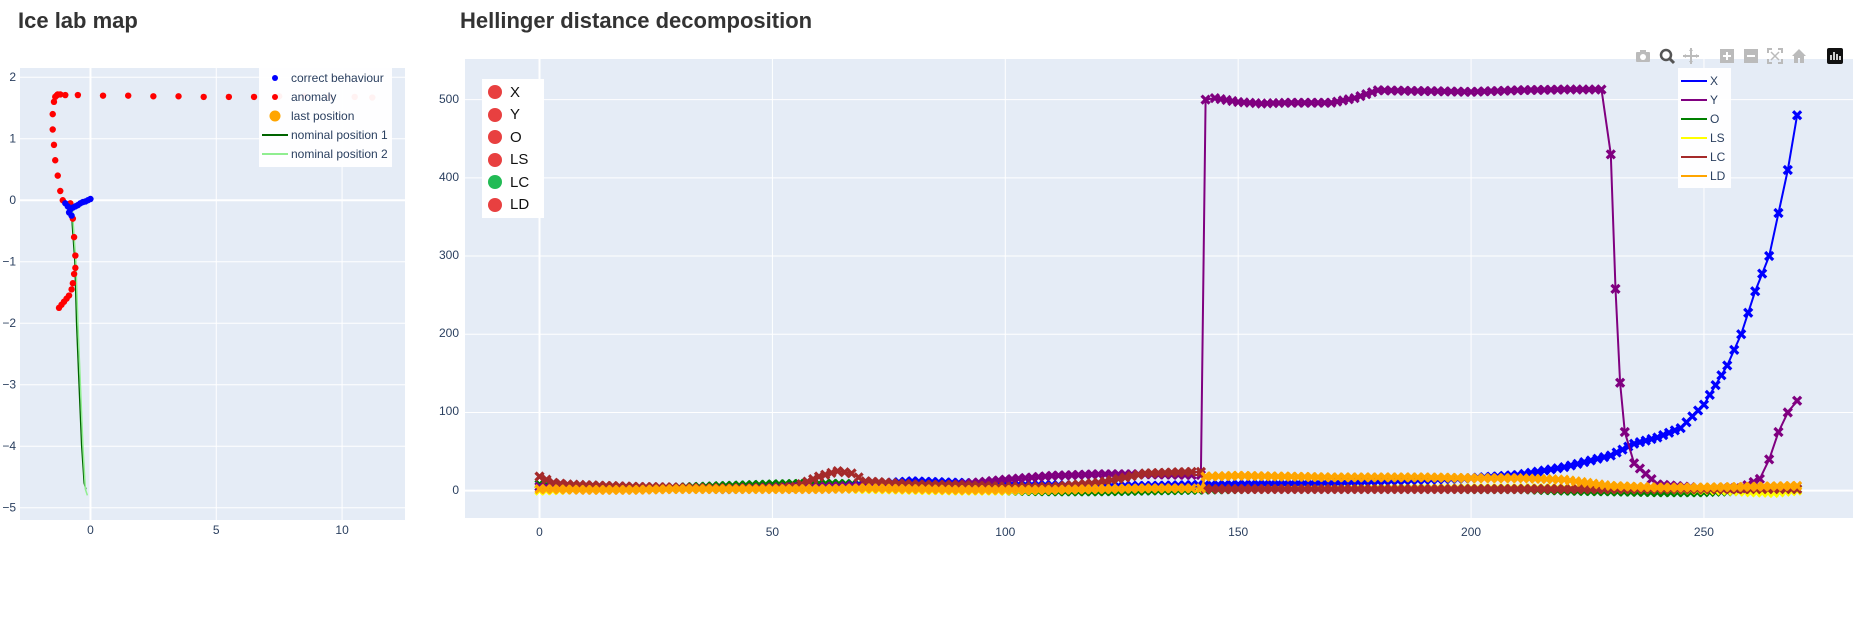  What do you see at coordinates (12, 139) in the screenshot?
I see `map-y-tick-label: 1` at bounding box center [12, 139].